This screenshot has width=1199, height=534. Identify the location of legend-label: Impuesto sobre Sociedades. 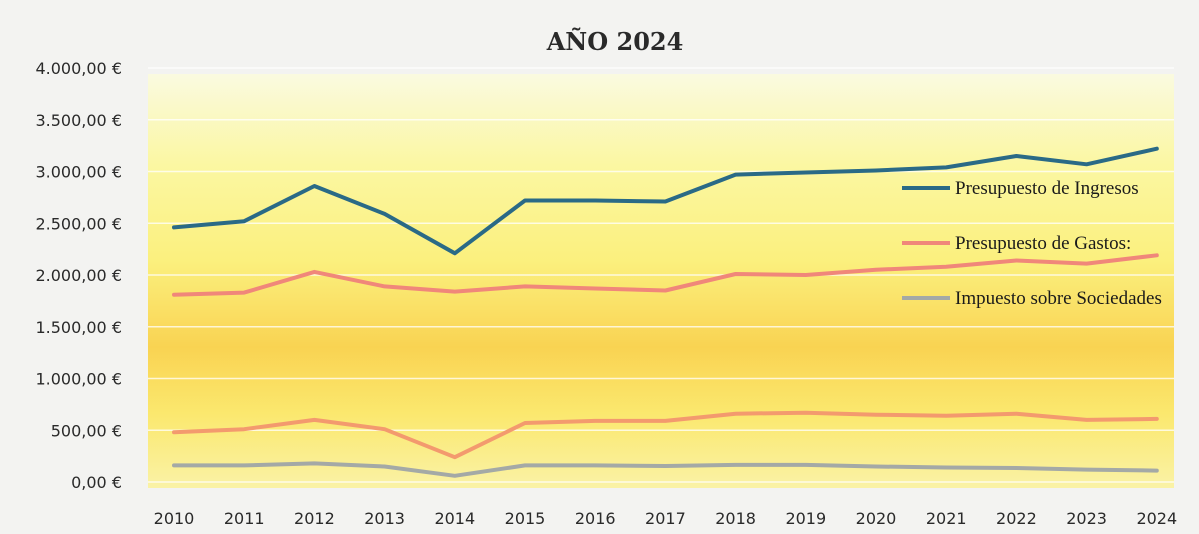
(1058, 298).